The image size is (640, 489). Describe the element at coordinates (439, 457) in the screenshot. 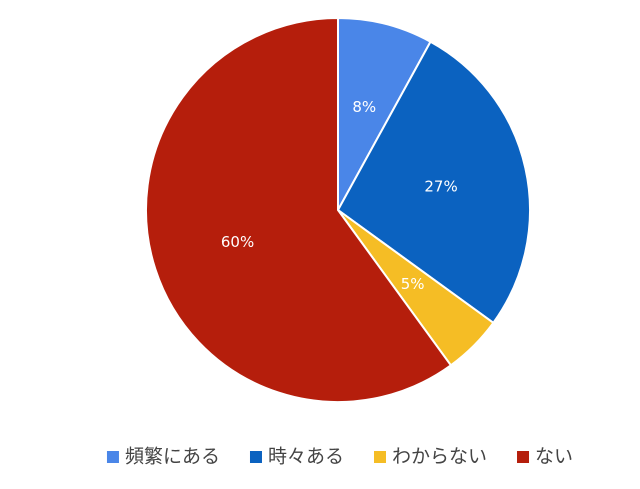

I see `legend-label: わからない` at that location.